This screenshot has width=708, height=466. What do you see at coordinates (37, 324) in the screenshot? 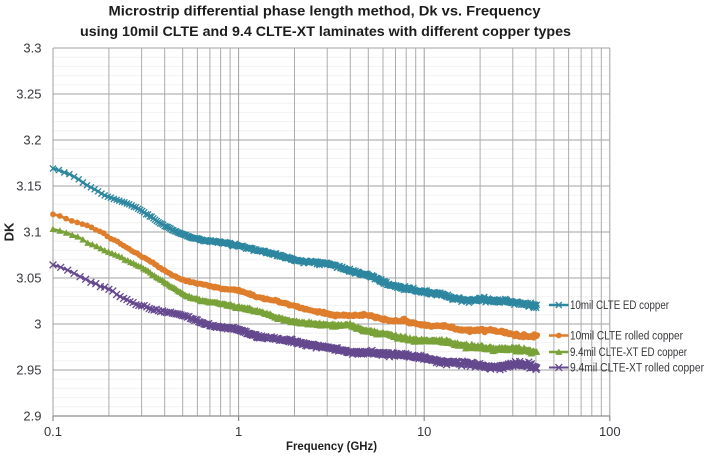
I see `svg-text: 3` at bounding box center [37, 324].